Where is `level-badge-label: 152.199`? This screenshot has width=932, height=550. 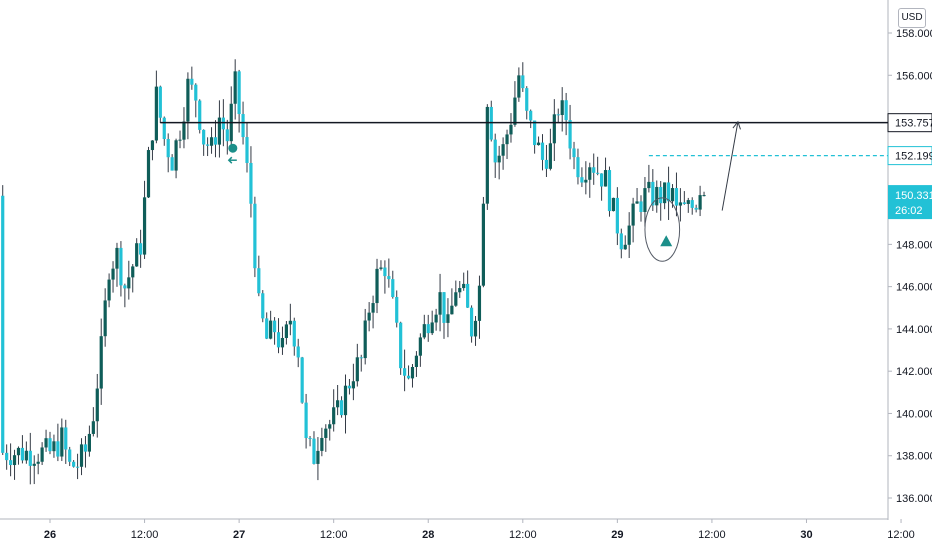
level-badge-label: 152.199 is located at coordinates (913, 157).